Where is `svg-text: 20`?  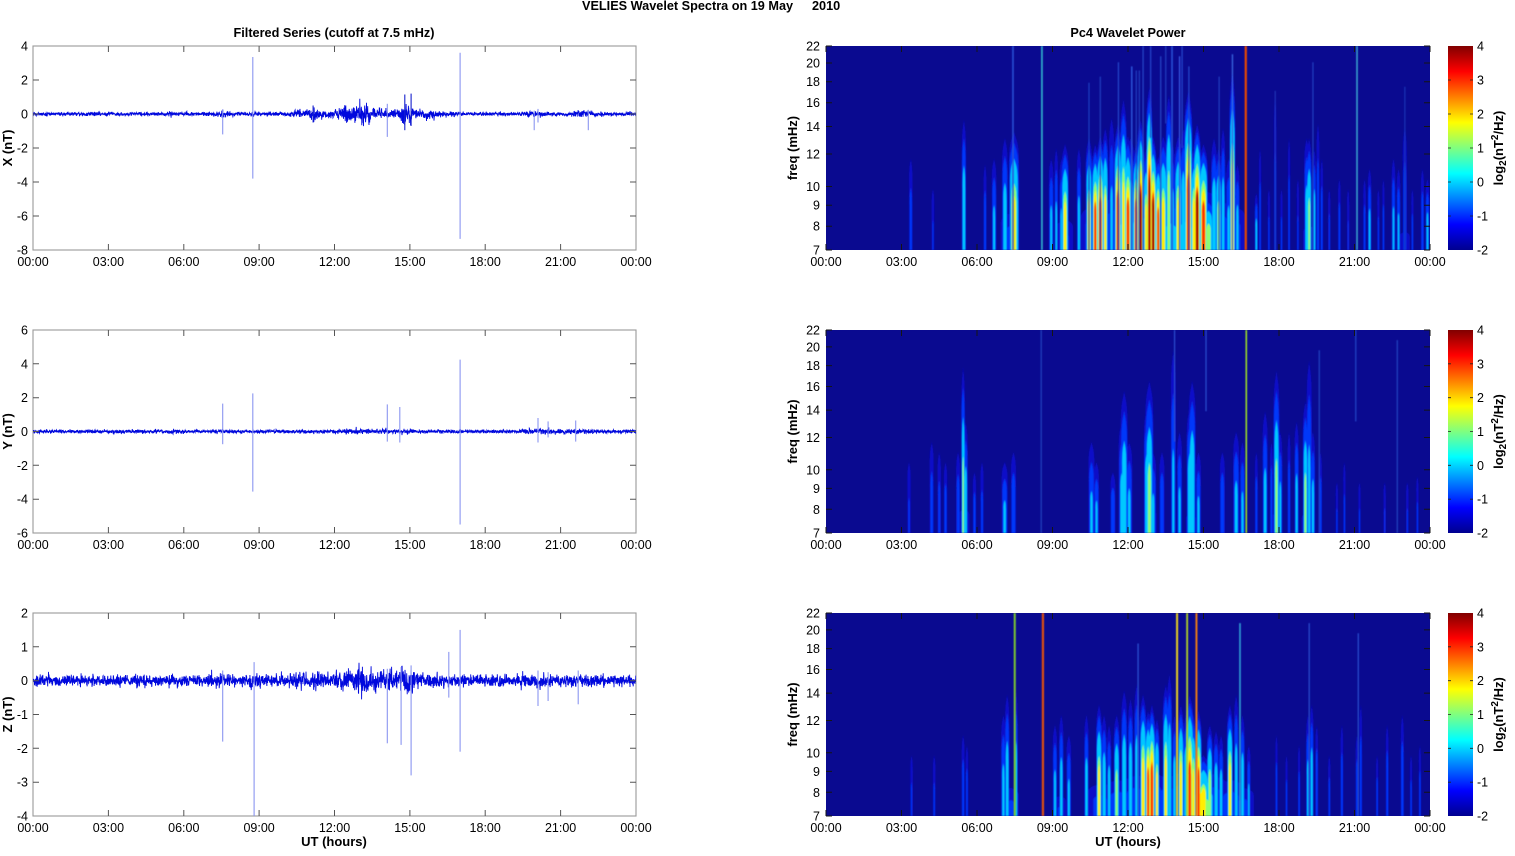 svg-text: 20 is located at coordinates (813, 630).